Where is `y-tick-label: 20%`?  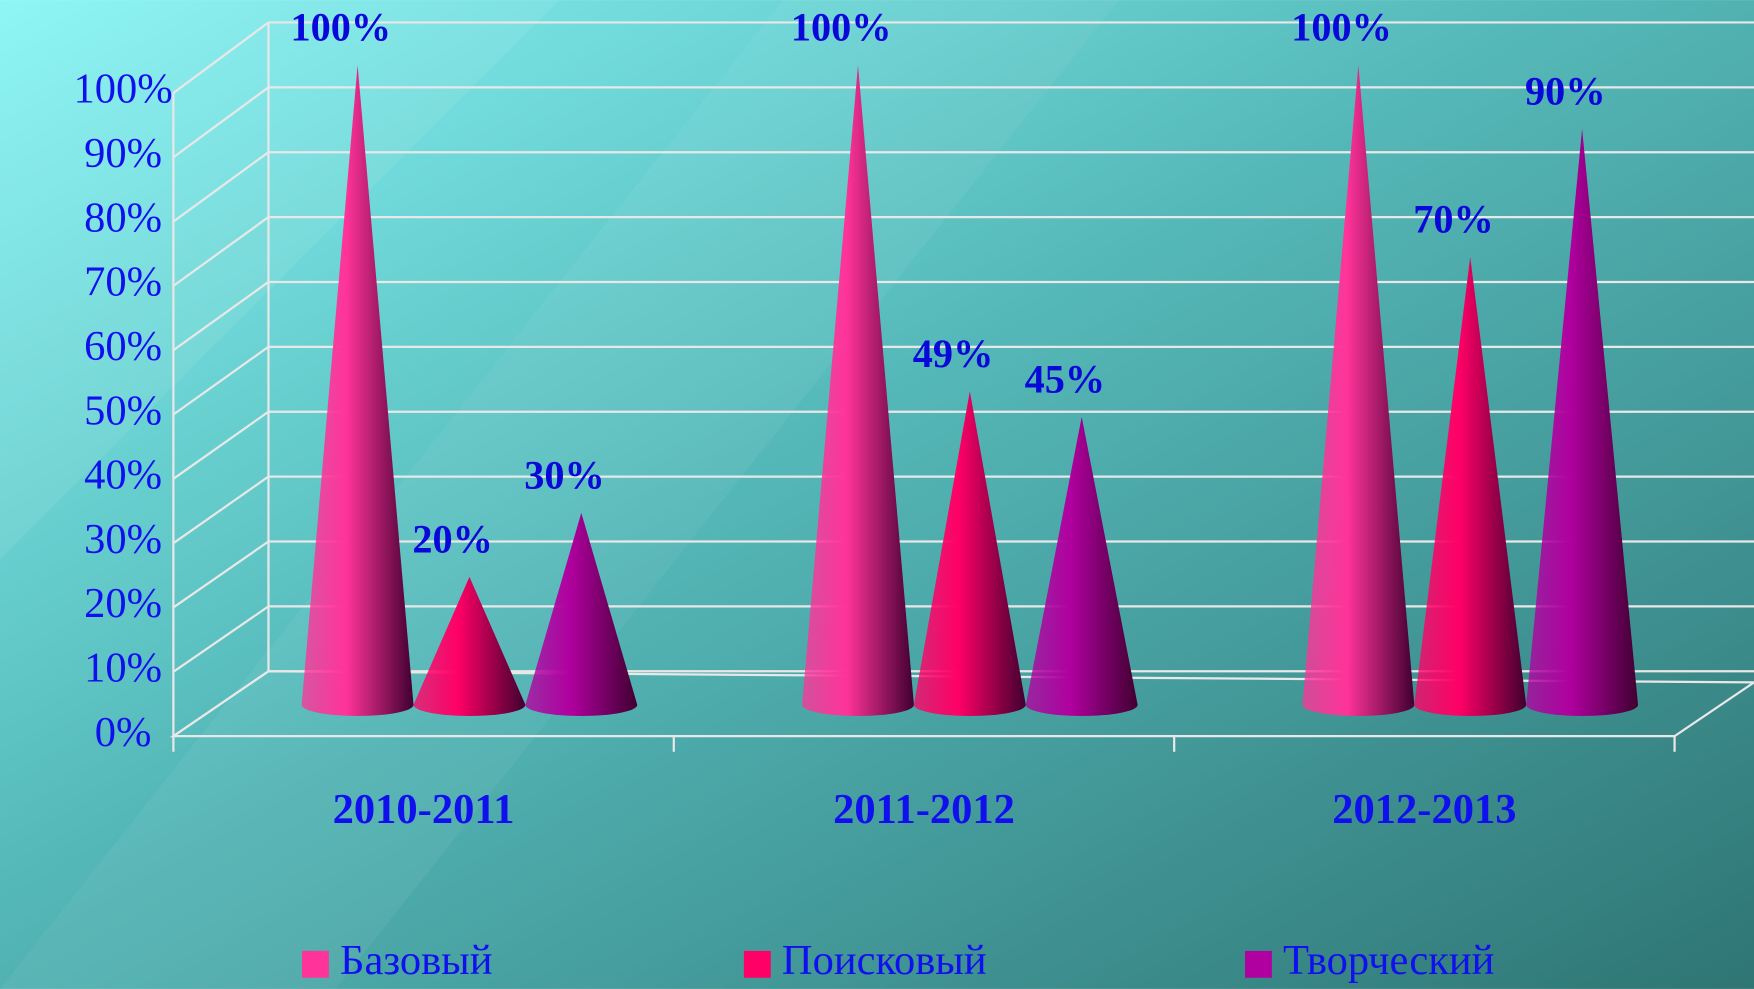 y-tick-label: 20% is located at coordinates (123, 603).